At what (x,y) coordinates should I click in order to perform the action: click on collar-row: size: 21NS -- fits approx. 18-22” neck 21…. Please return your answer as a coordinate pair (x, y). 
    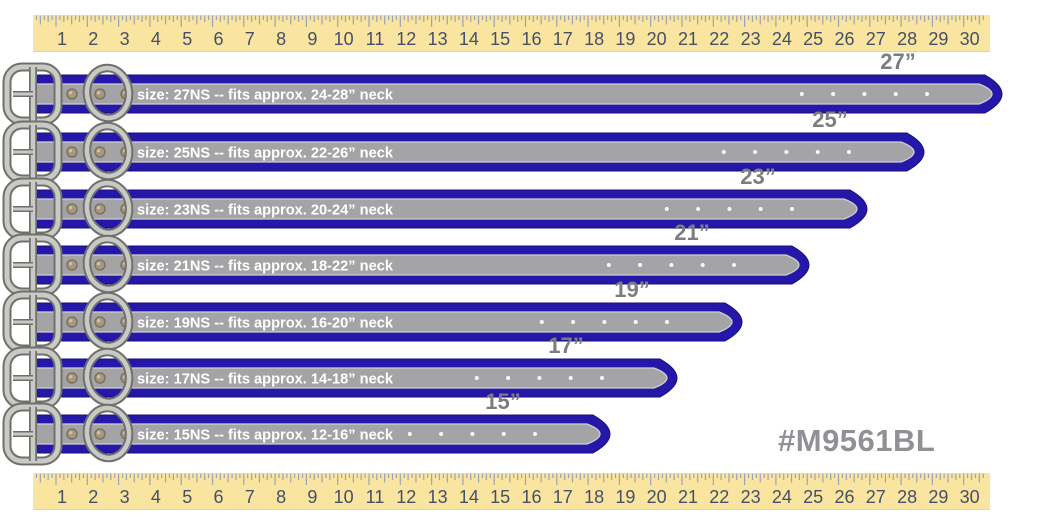
    Looking at the image, I should click on (406, 259).